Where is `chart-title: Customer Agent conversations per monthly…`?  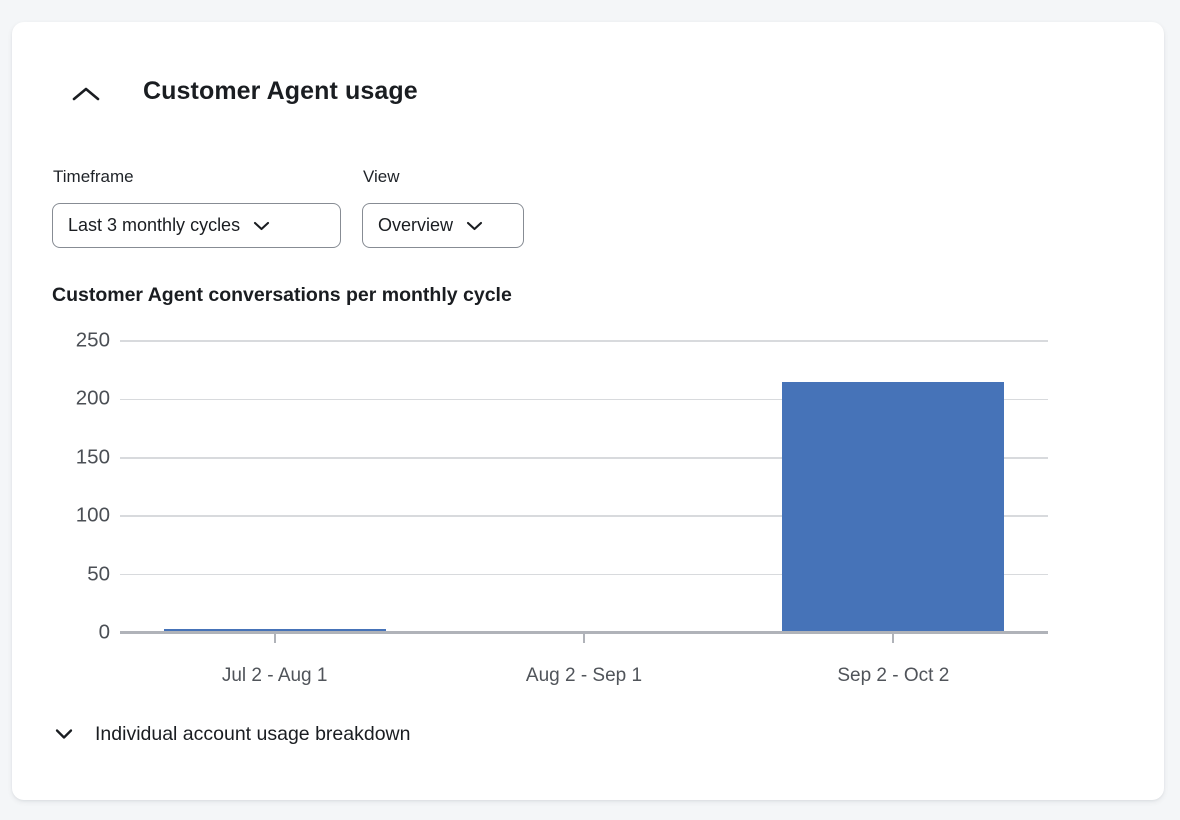 chart-title: Customer Agent conversations per monthly… is located at coordinates (282, 295).